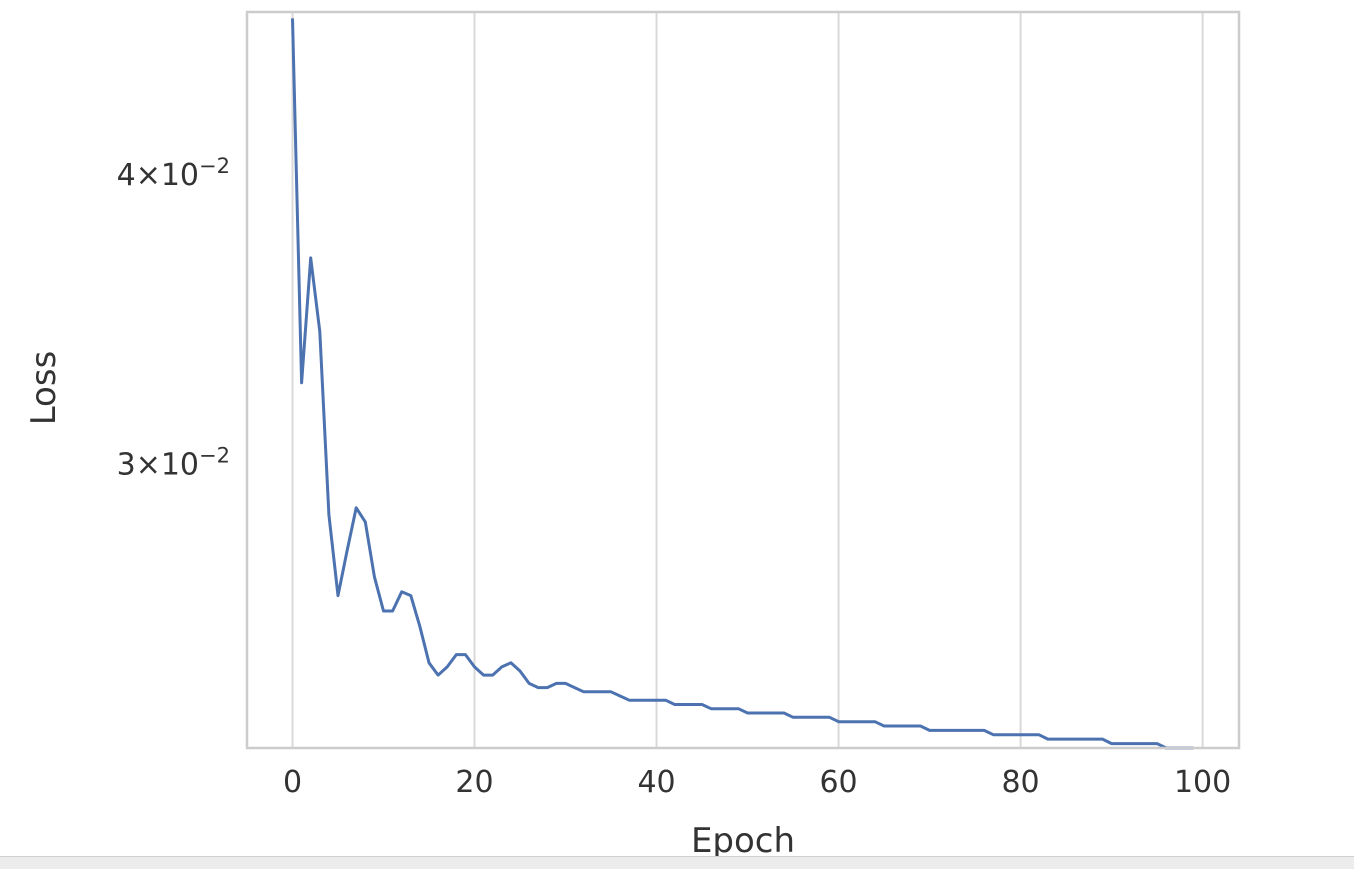 The image size is (1354, 869). I want to click on x-tick-label: 80, so click(1020, 782).